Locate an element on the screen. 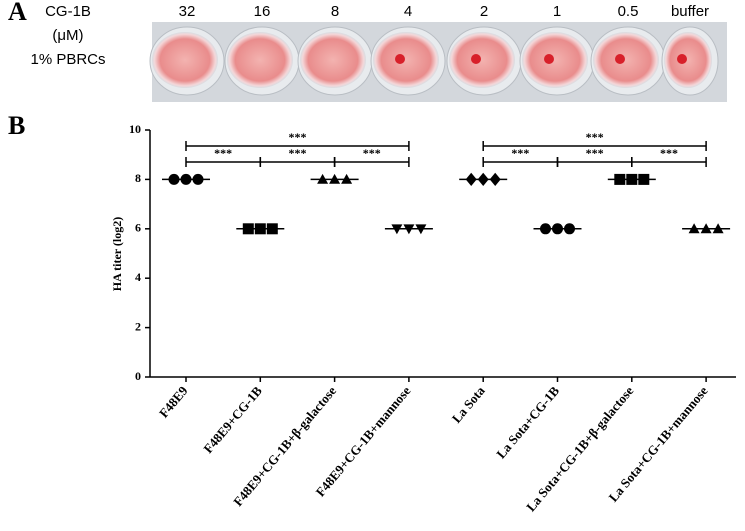 This screenshot has width=745, height=531. y-tick-label: 6 is located at coordinates (138, 228).